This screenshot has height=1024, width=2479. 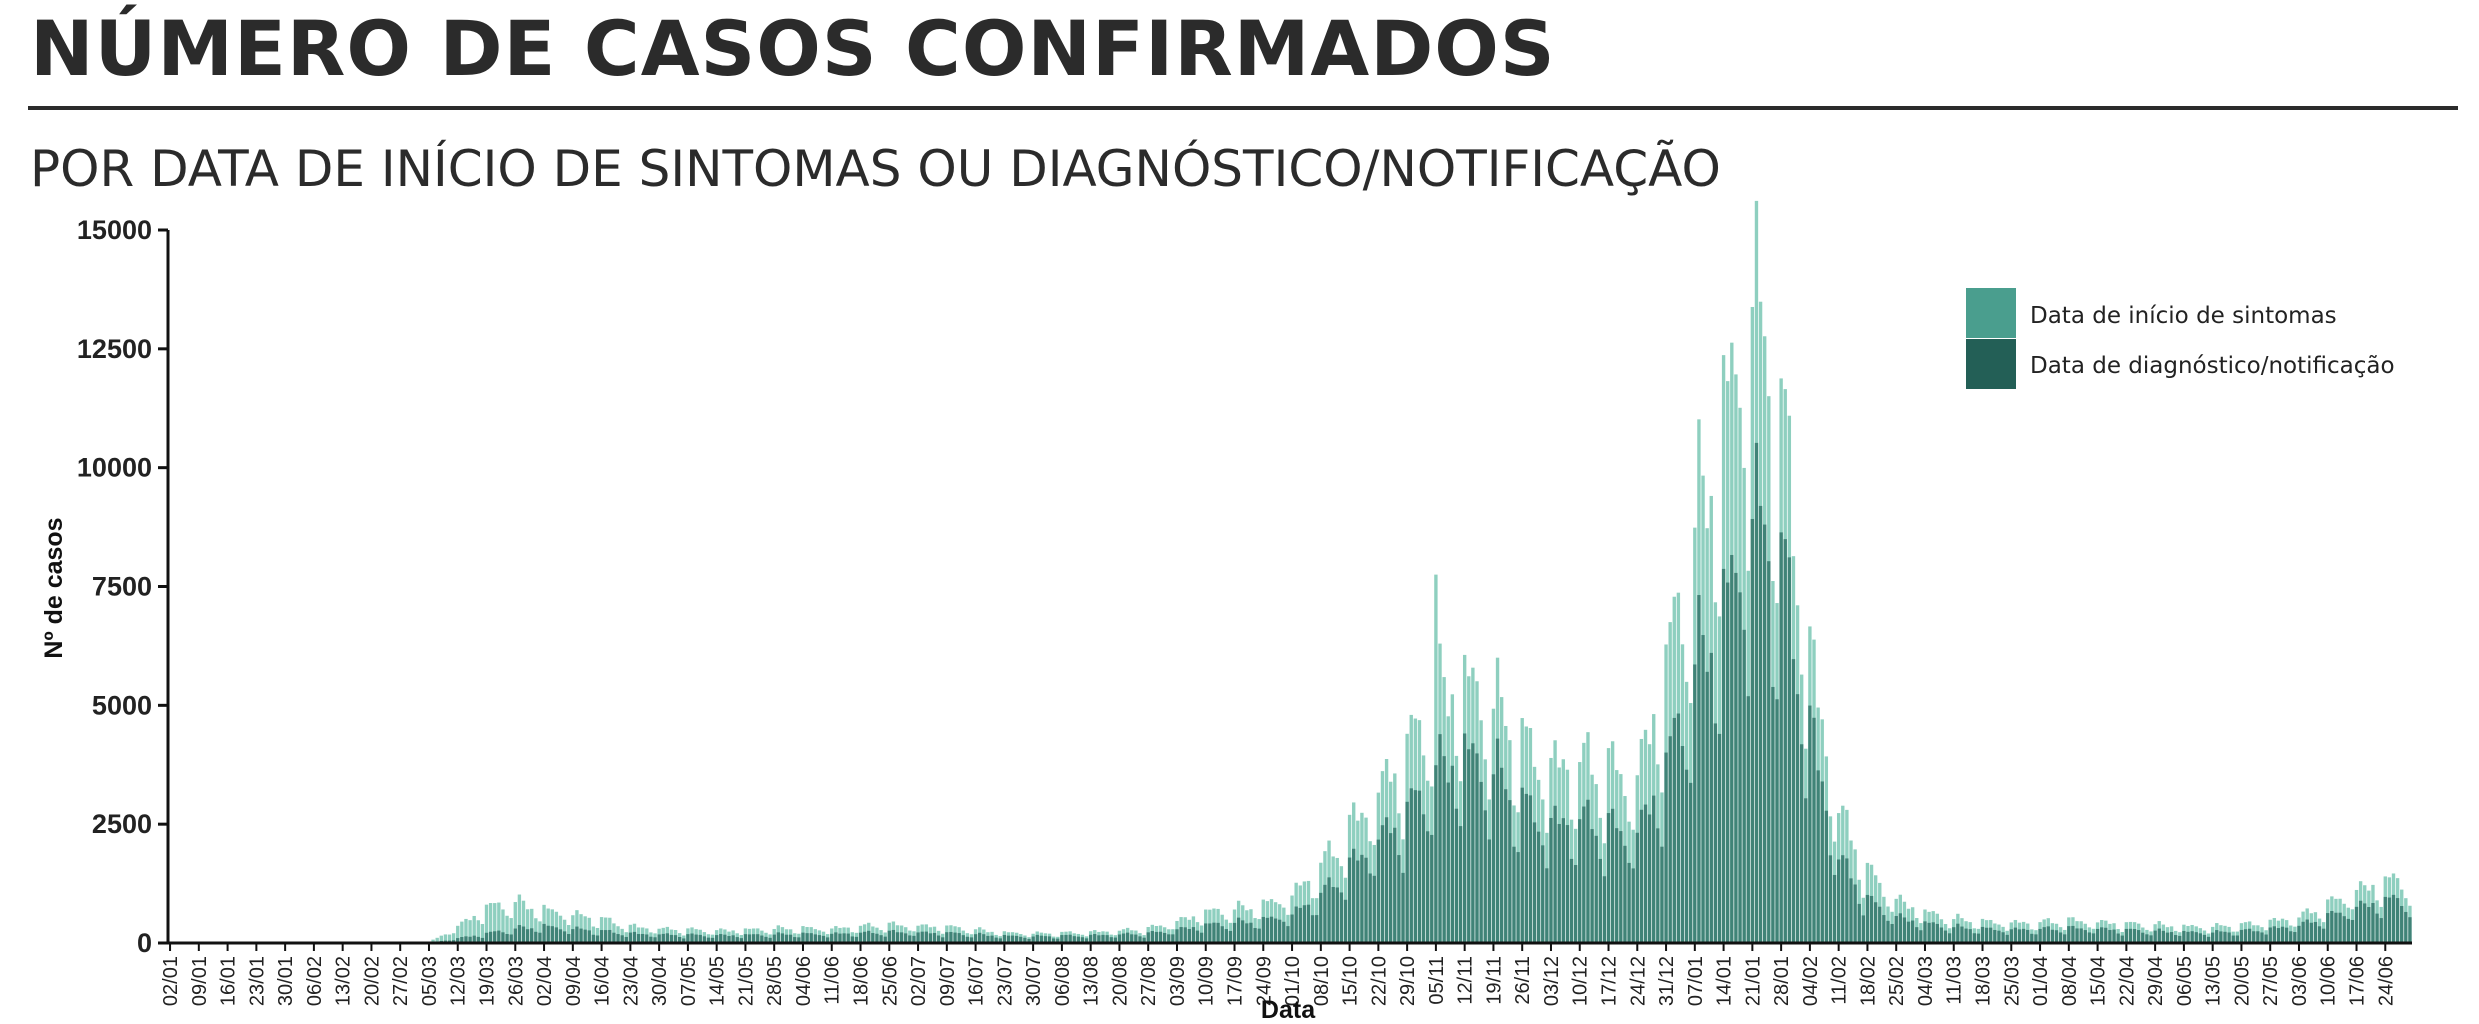 I want to click on x-tick-label: 20/05, so click(x=2242, y=981).